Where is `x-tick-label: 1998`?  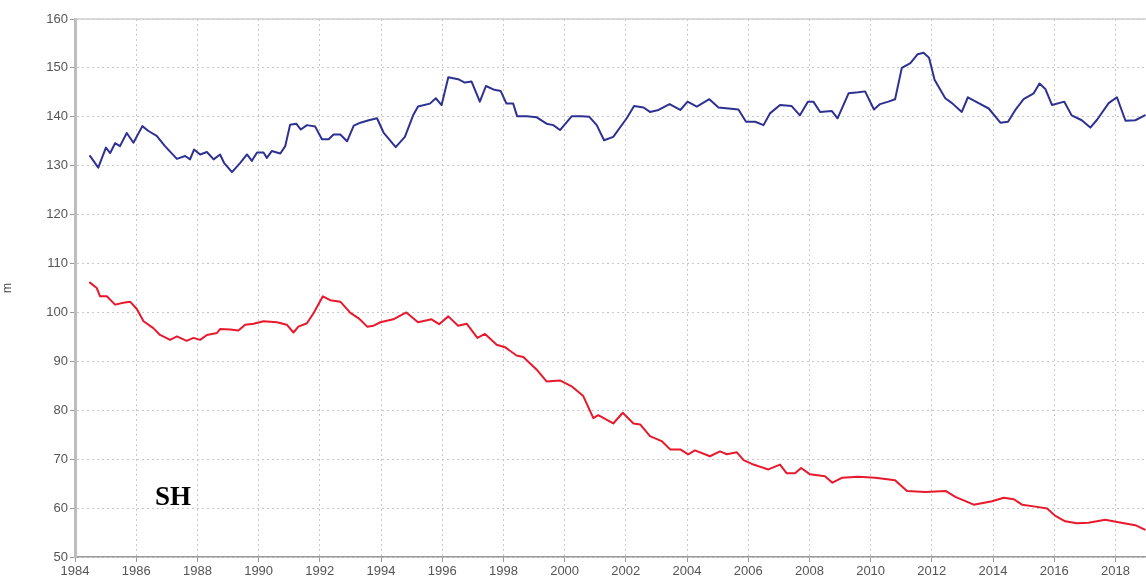 x-tick-label: 1998 is located at coordinates (503, 571).